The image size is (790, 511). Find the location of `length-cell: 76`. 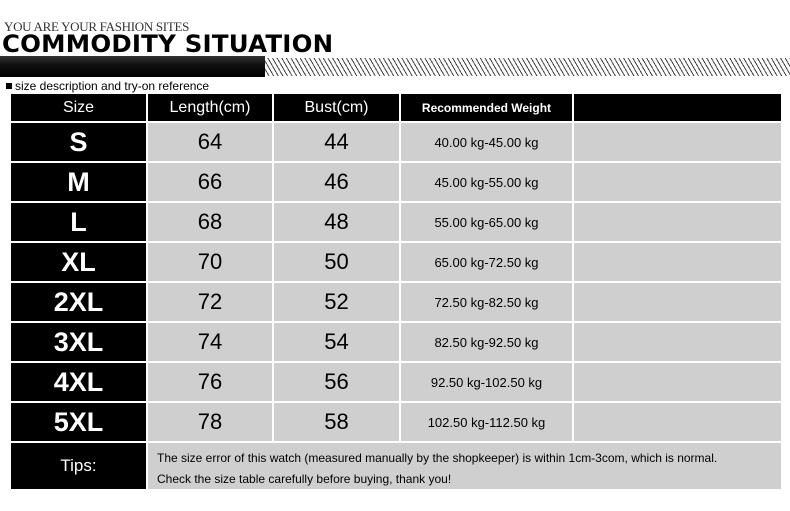

length-cell: 76 is located at coordinates (210, 382).